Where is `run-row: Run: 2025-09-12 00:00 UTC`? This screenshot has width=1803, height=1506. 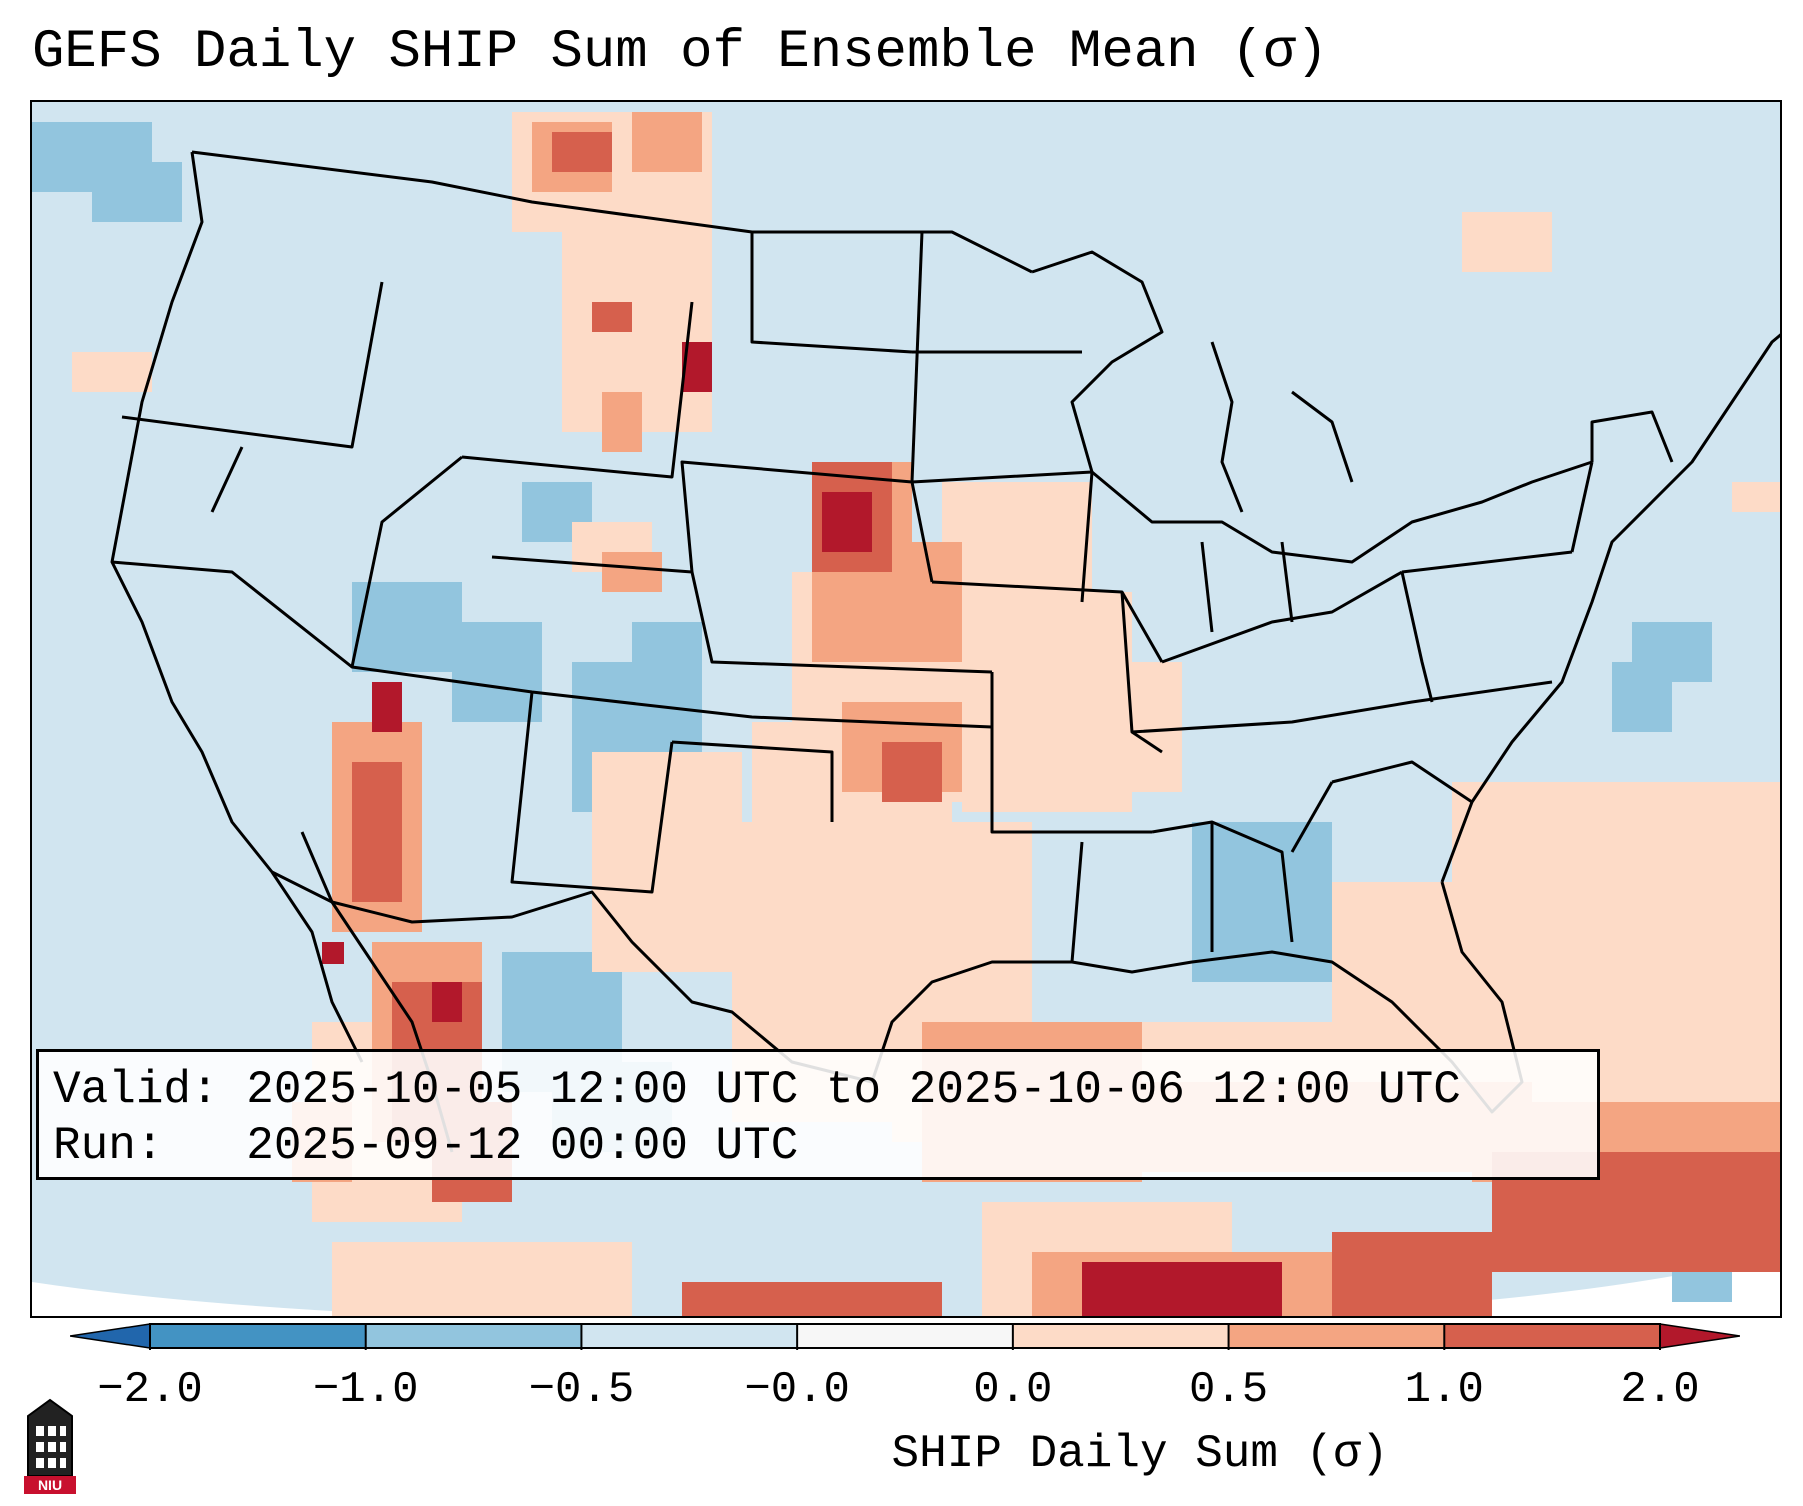
run-row: Run: 2025-09-12 00:00 UTC is located at coordinates (818, 1146).